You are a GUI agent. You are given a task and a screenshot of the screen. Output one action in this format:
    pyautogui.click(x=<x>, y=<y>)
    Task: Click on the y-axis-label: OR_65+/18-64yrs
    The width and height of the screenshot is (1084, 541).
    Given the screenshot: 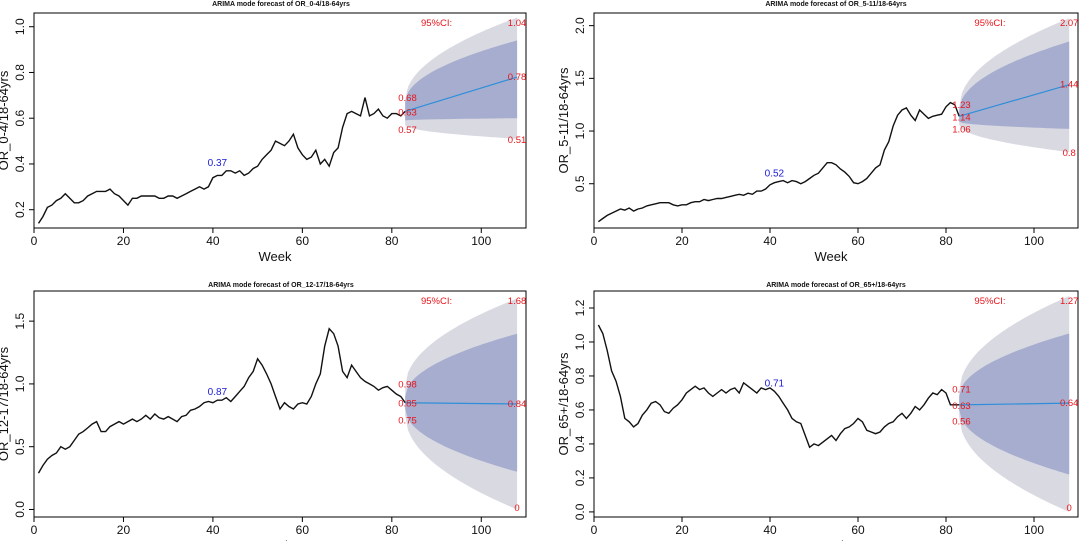 What is the action you would take?
    pyautogui.click(x=563, y=403)
    